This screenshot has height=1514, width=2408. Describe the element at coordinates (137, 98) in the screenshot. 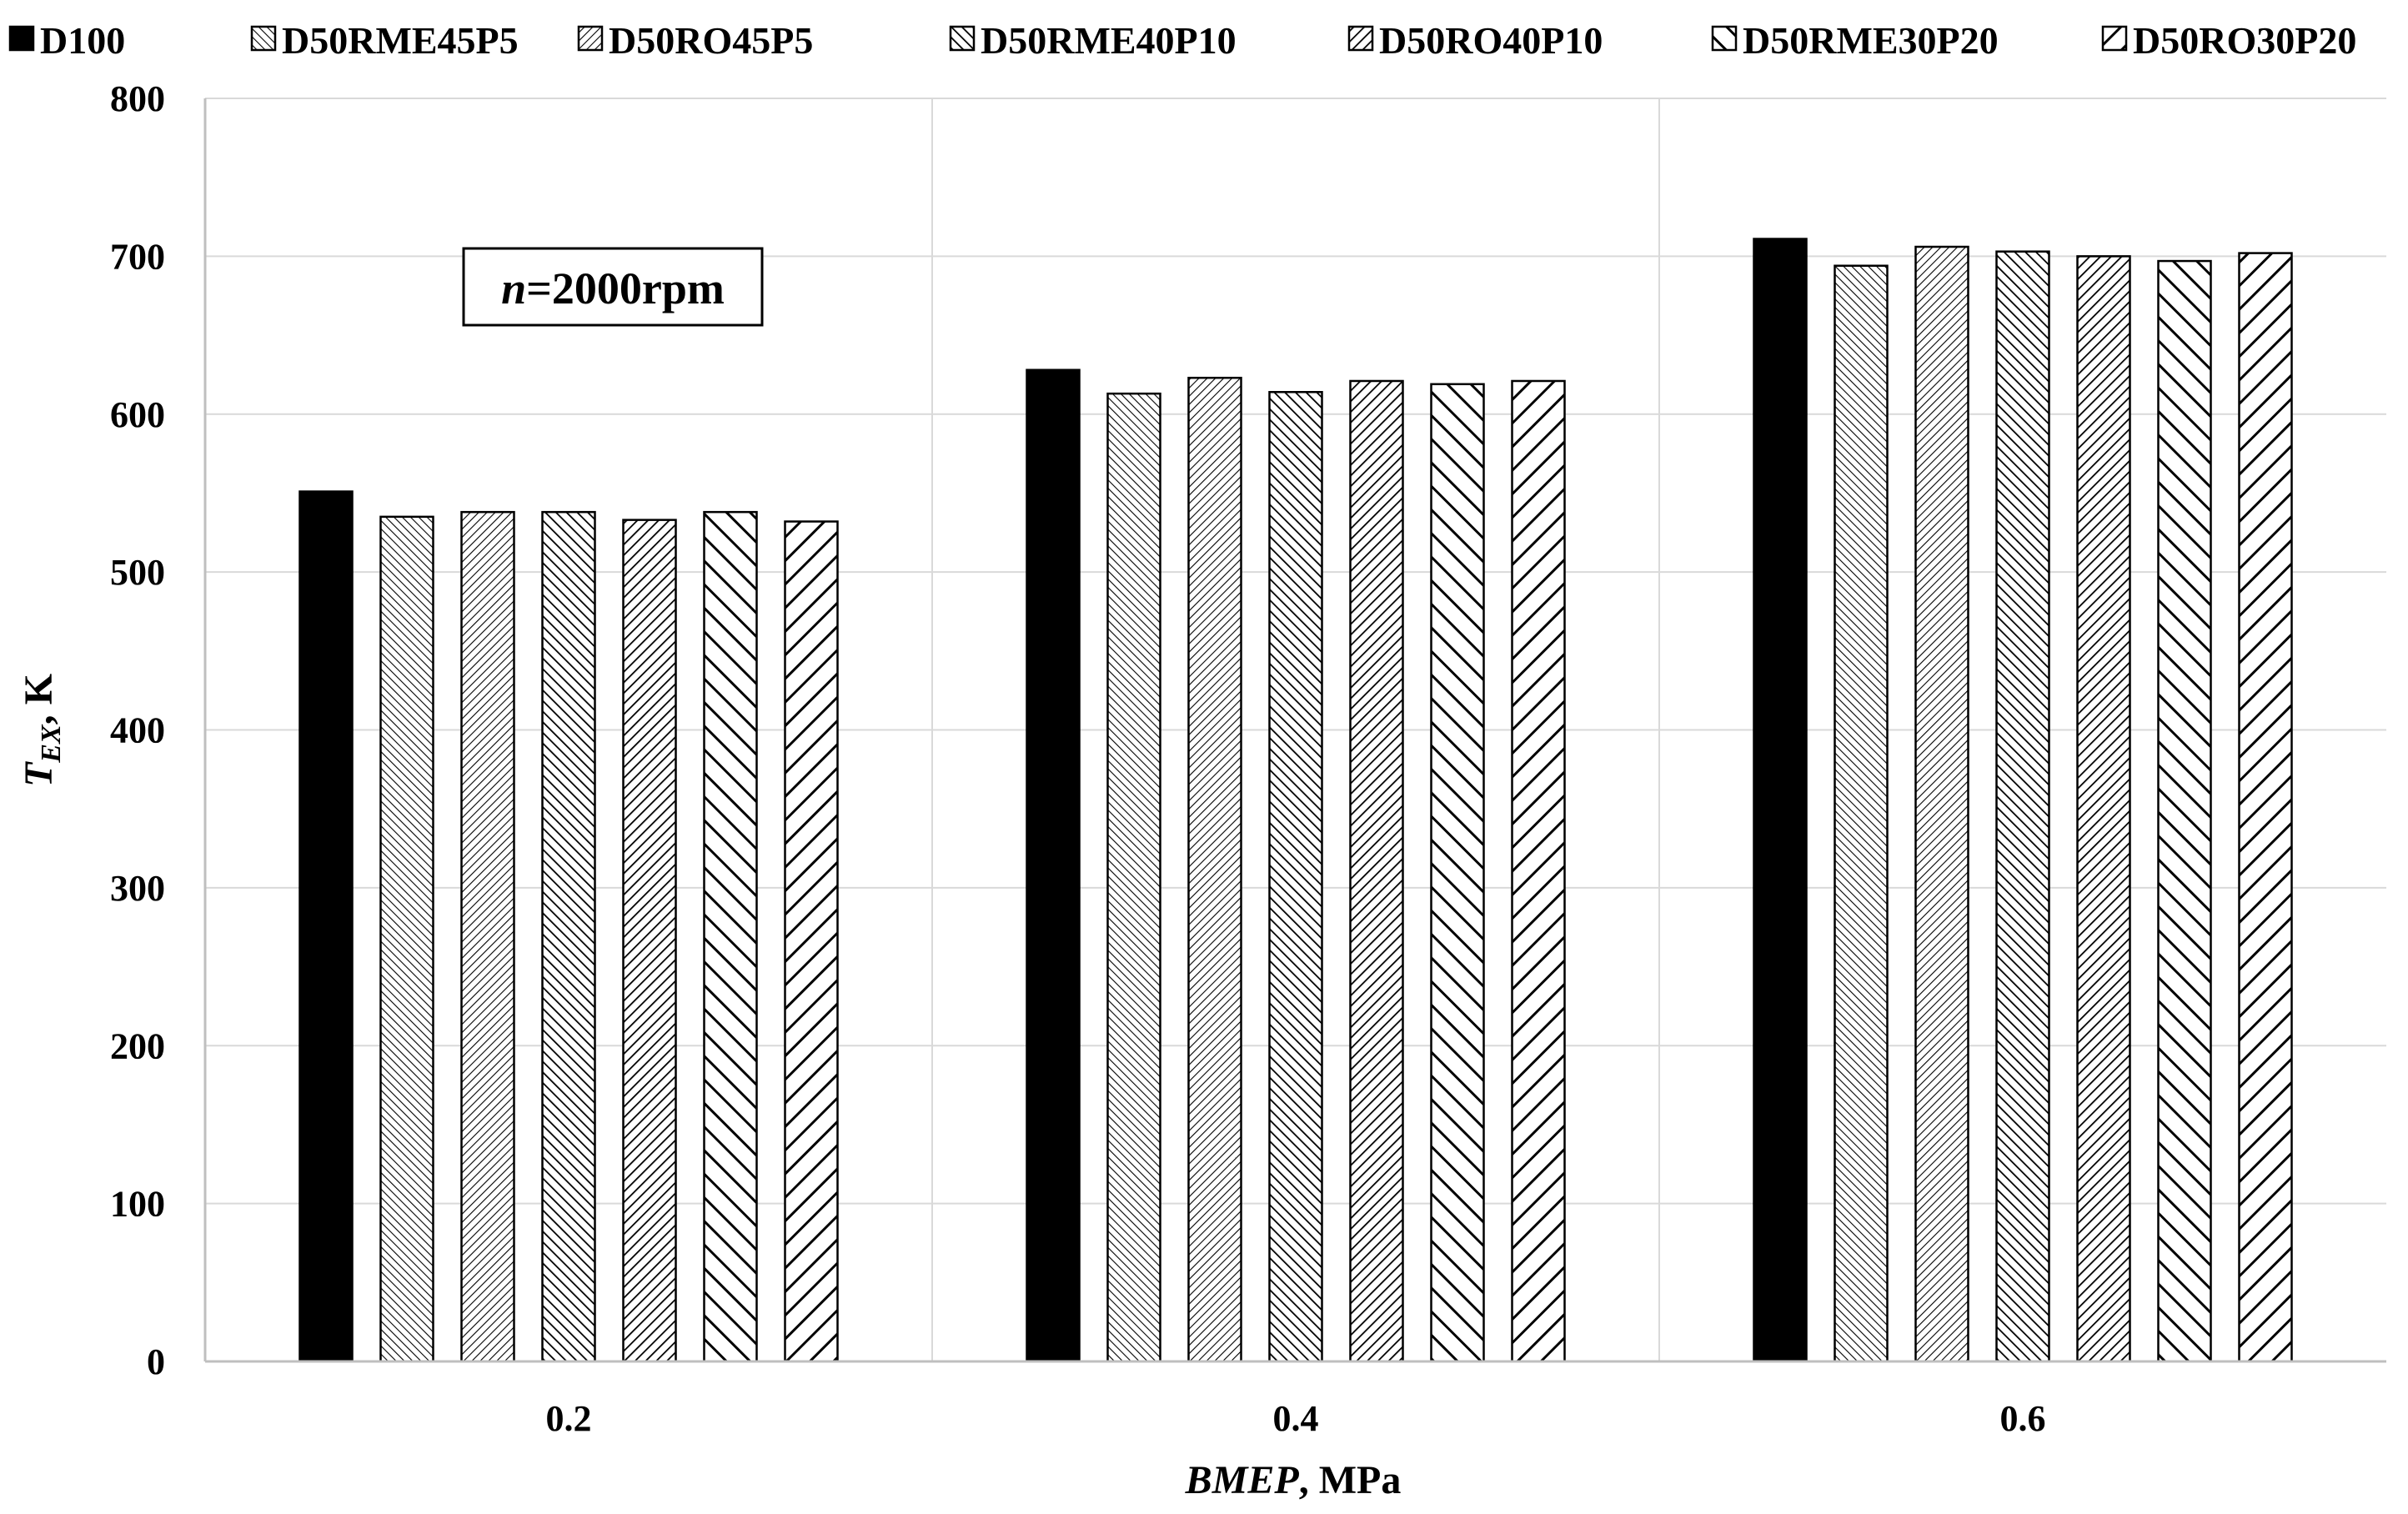

I see `y-tick-label: 800` at that location.